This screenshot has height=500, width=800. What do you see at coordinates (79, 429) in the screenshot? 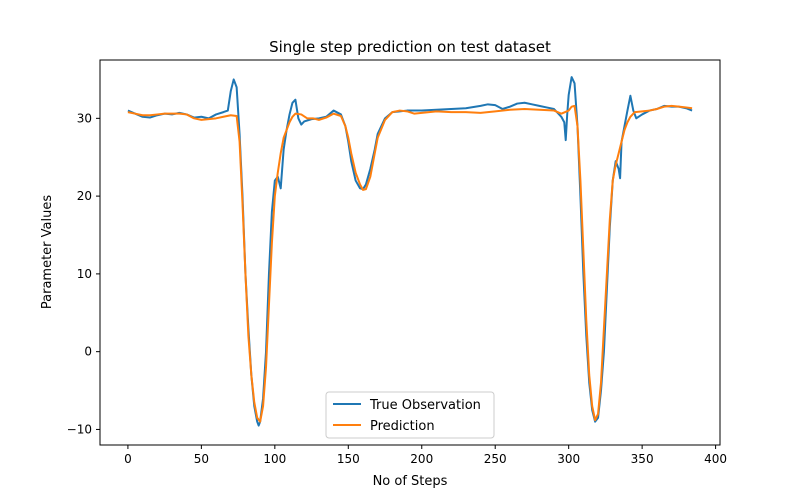
I see `y-tick-label: −10` at bounding box center [79, 429].